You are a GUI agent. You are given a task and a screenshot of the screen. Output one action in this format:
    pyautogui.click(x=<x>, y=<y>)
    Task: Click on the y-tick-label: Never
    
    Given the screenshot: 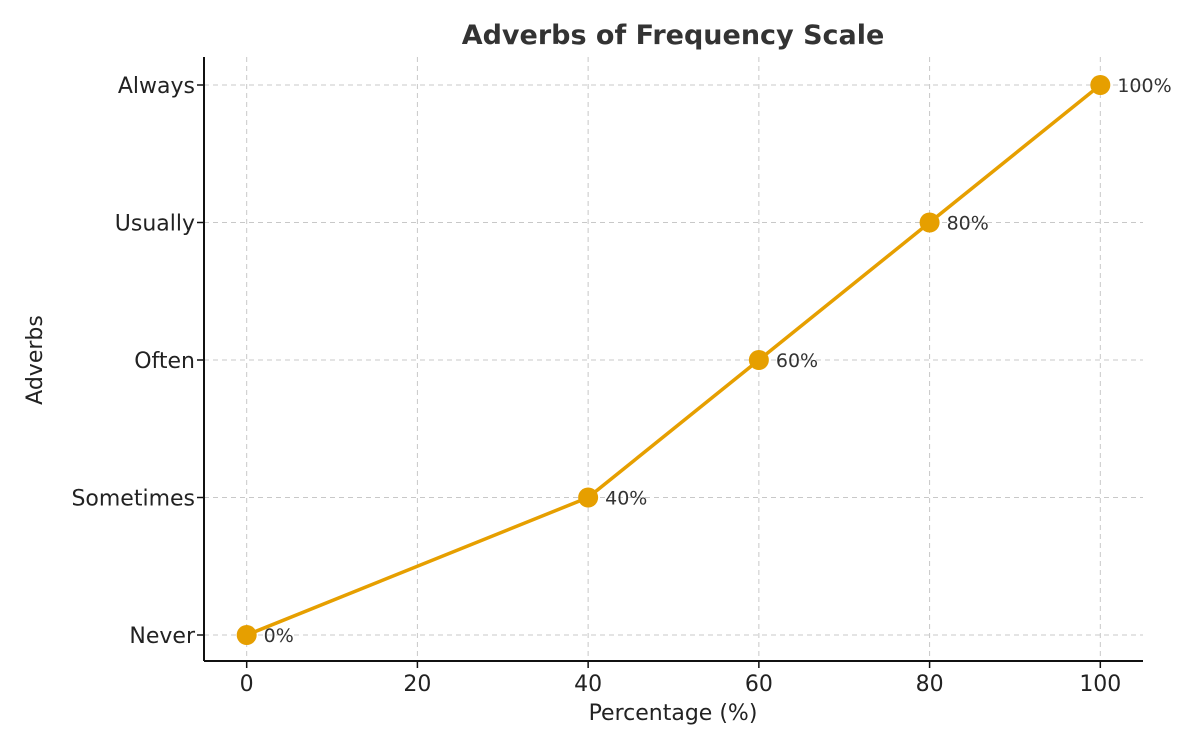 What is the action you would take?
    pyautogui.click(x=162, y=636)
    